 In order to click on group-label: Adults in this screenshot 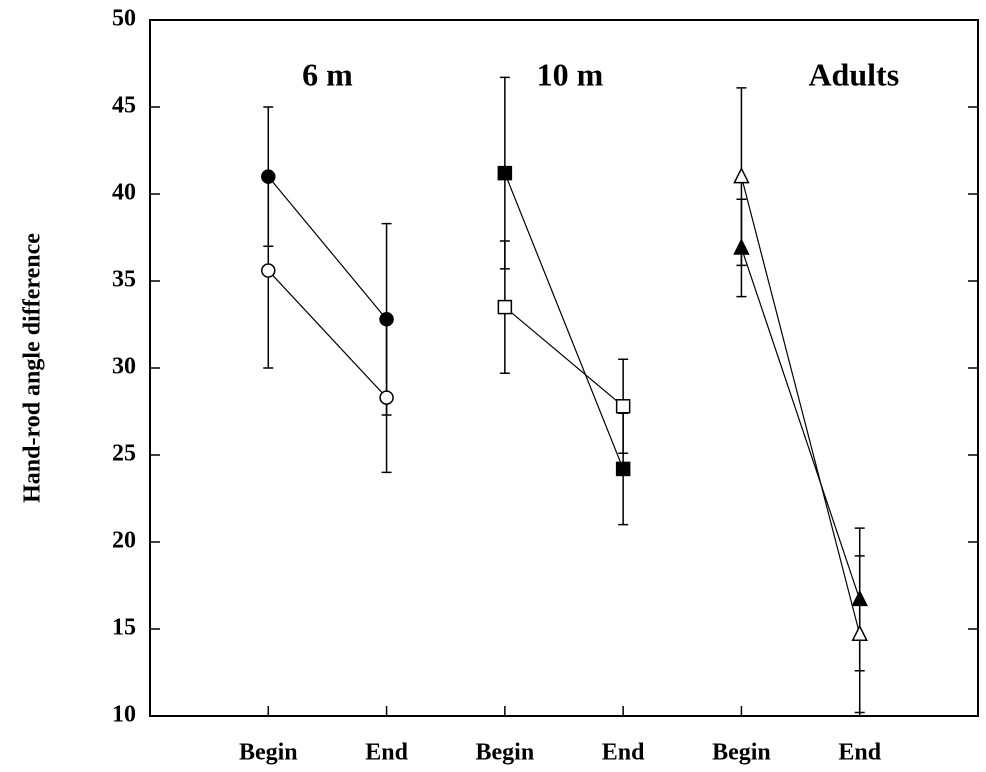, I will do `click(853, 74)`.